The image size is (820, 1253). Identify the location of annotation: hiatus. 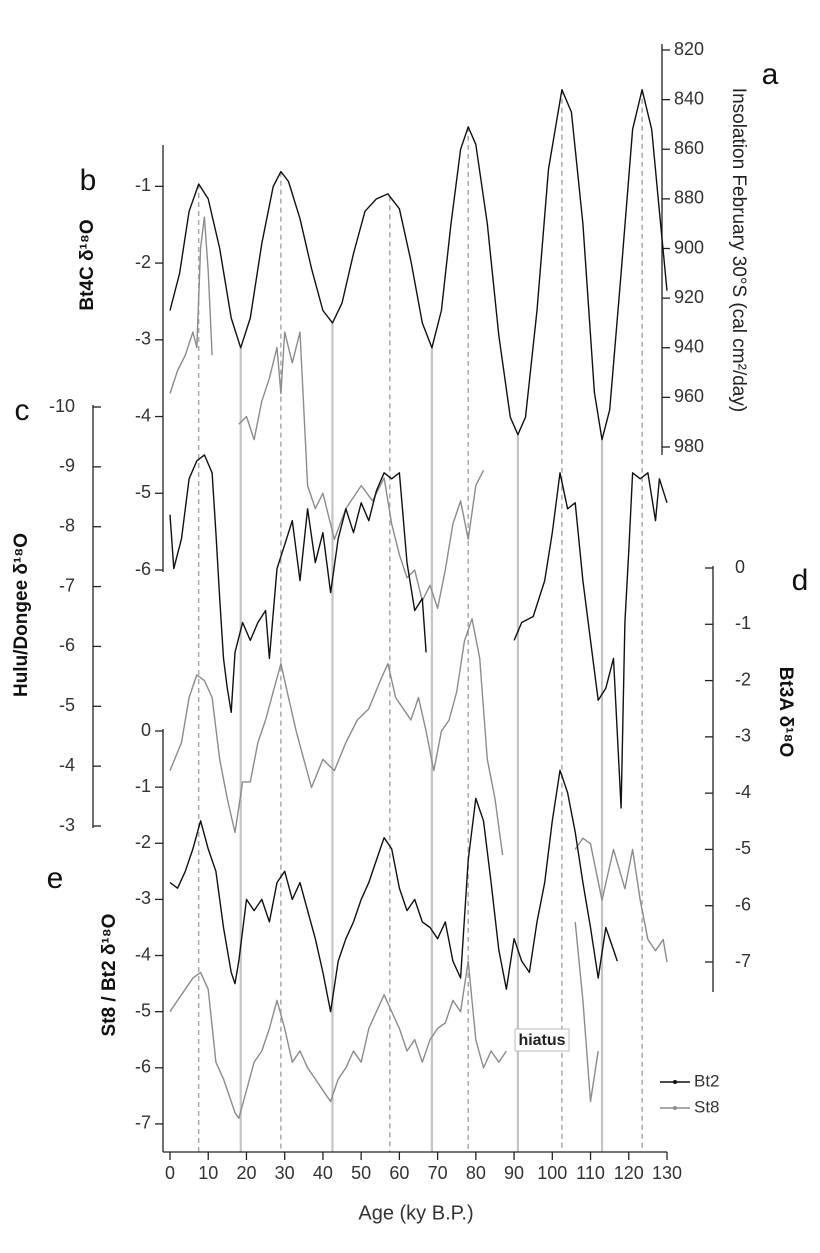
(541, 1040).